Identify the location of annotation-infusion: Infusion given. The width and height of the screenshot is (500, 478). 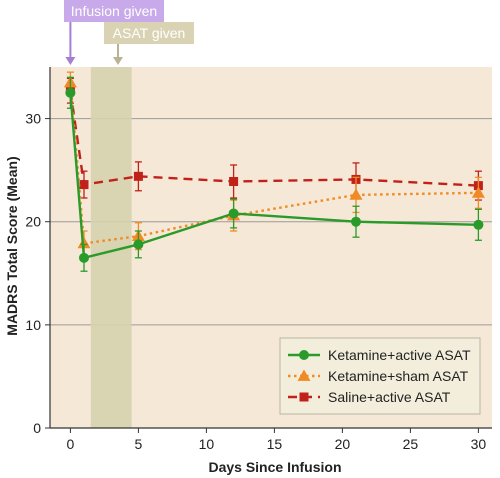
(114, 32).